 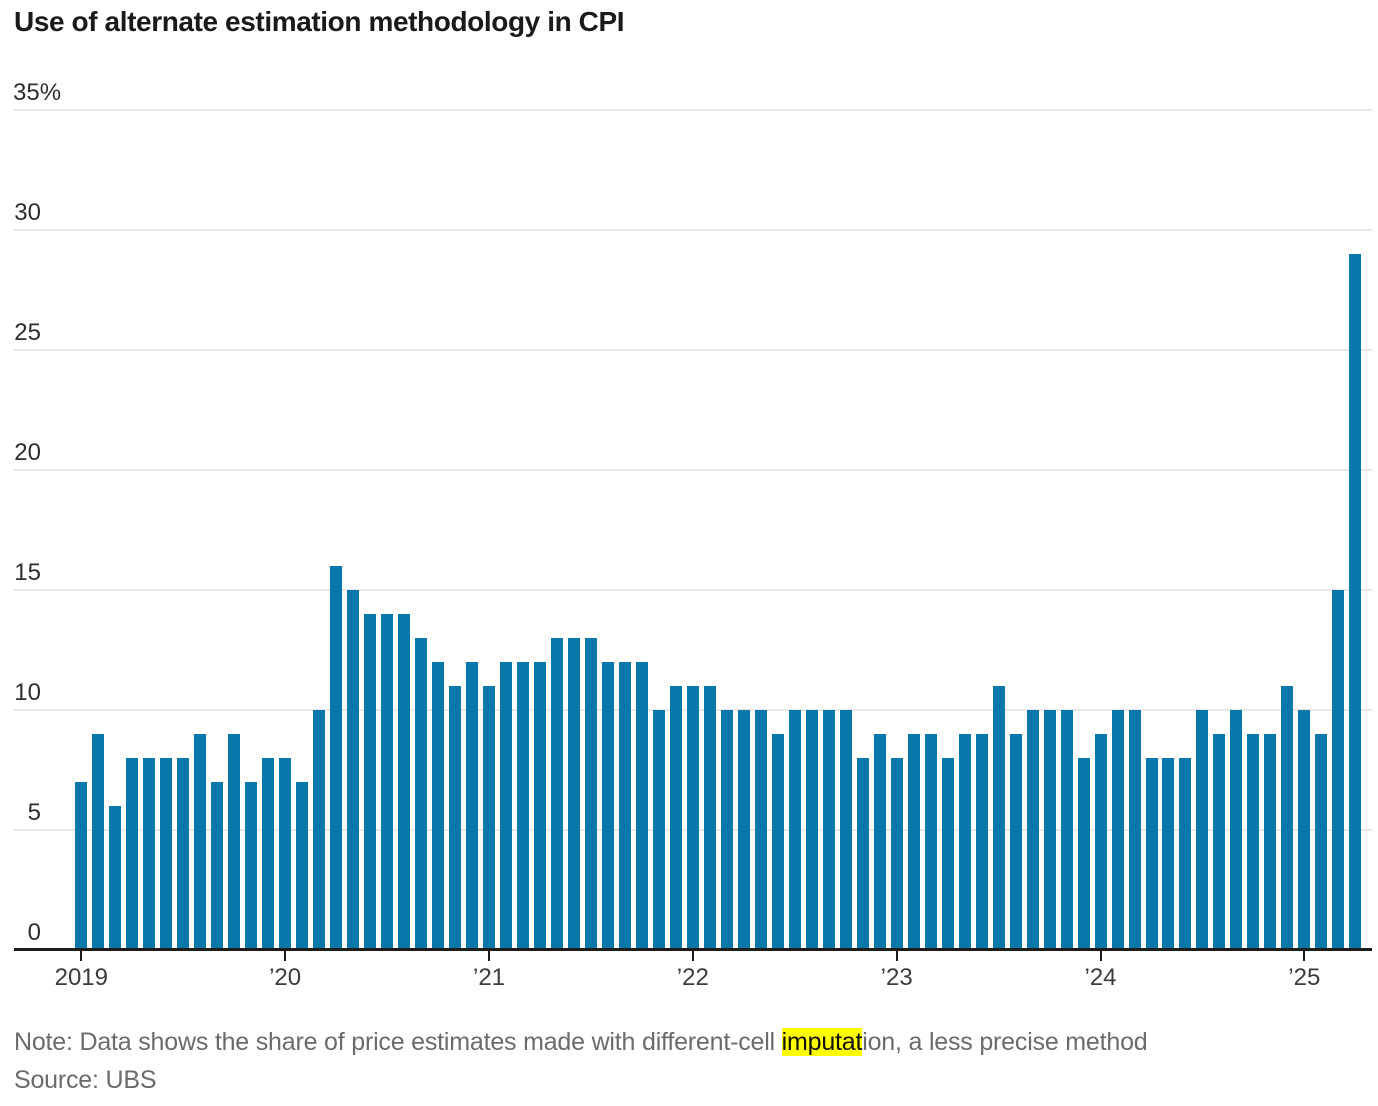 I want to click on x-axis-label-’23: ’23, so click(x=896, y=977).